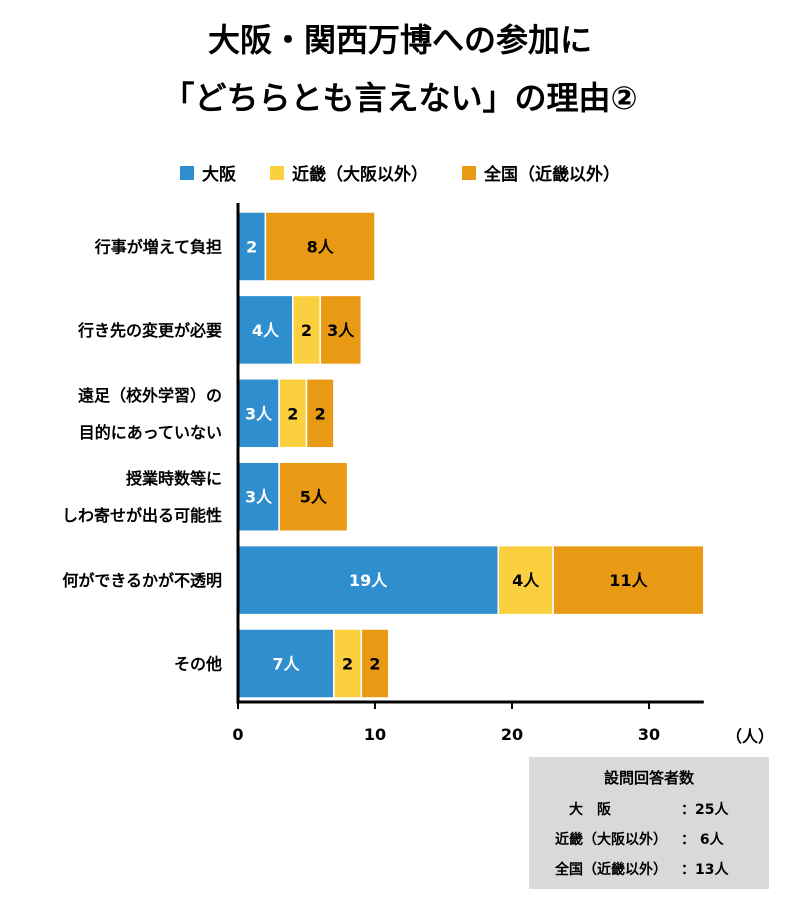  I want to click on x-tick-label-2: 20, so click(512, 734).